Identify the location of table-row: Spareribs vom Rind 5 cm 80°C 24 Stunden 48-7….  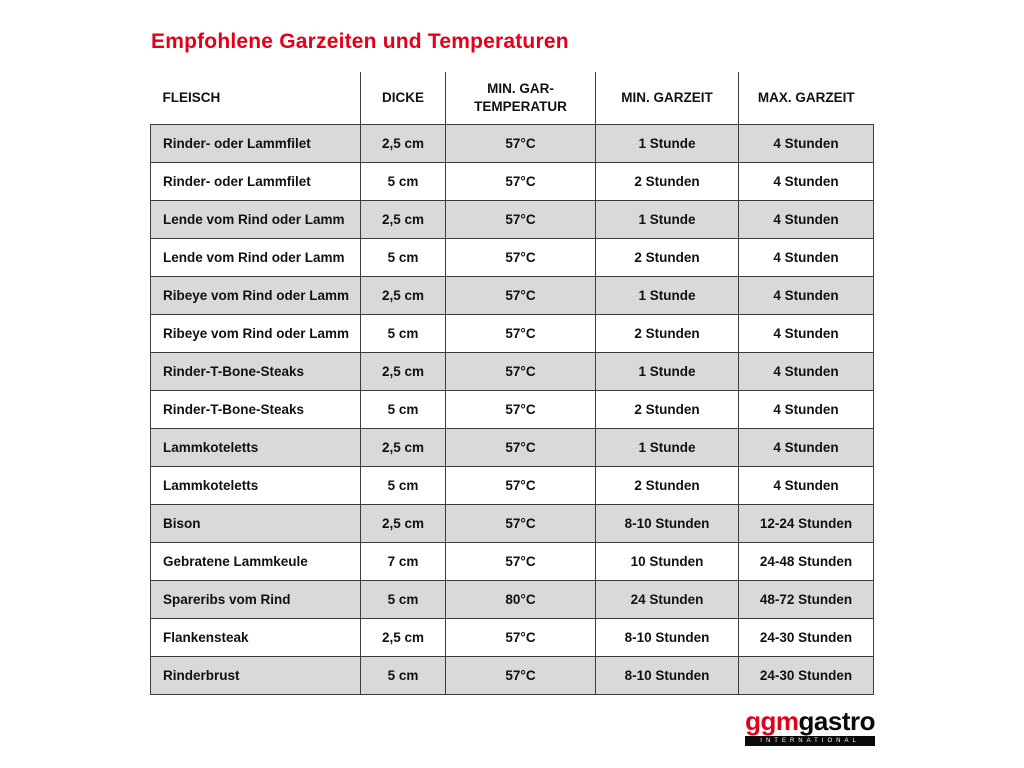
(512, 599).